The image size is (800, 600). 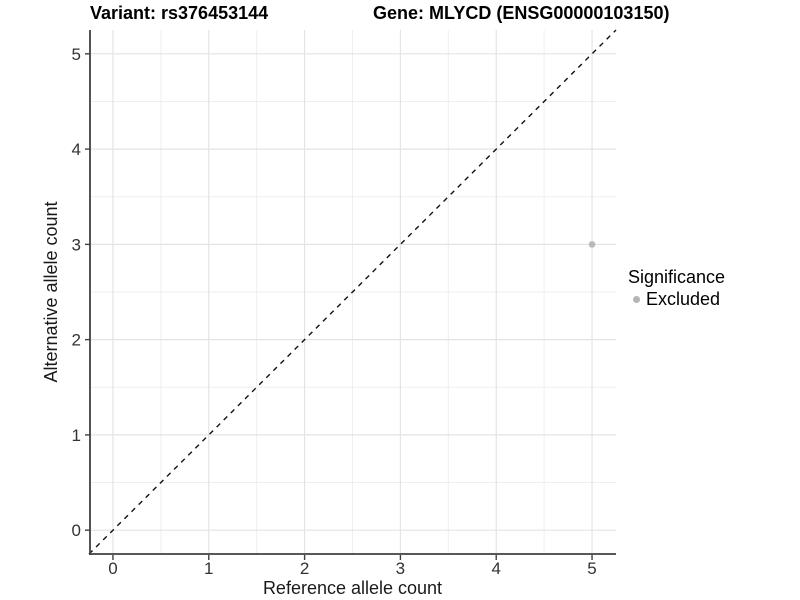 I want to click on plot-title-variant: Variant: rs376453144, so click(x=179, y=13).